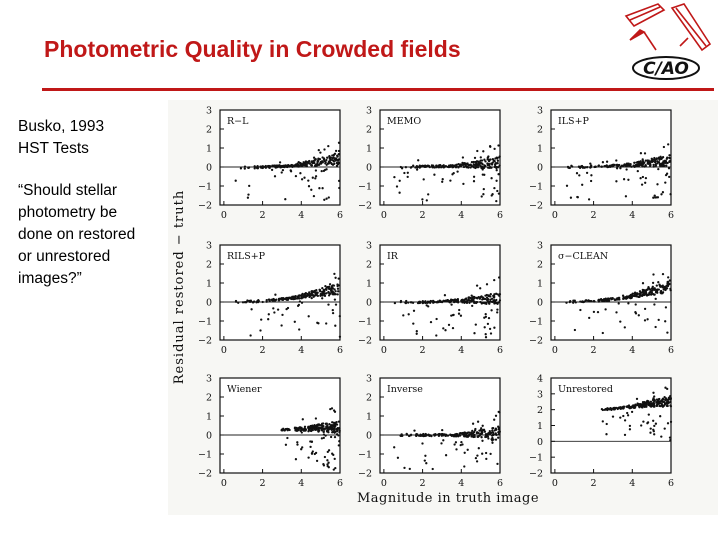  What do you see at coordinates (369, 417) in the screenshot?
I see `y-tick-label: 1` at bounding box center [369, 417].